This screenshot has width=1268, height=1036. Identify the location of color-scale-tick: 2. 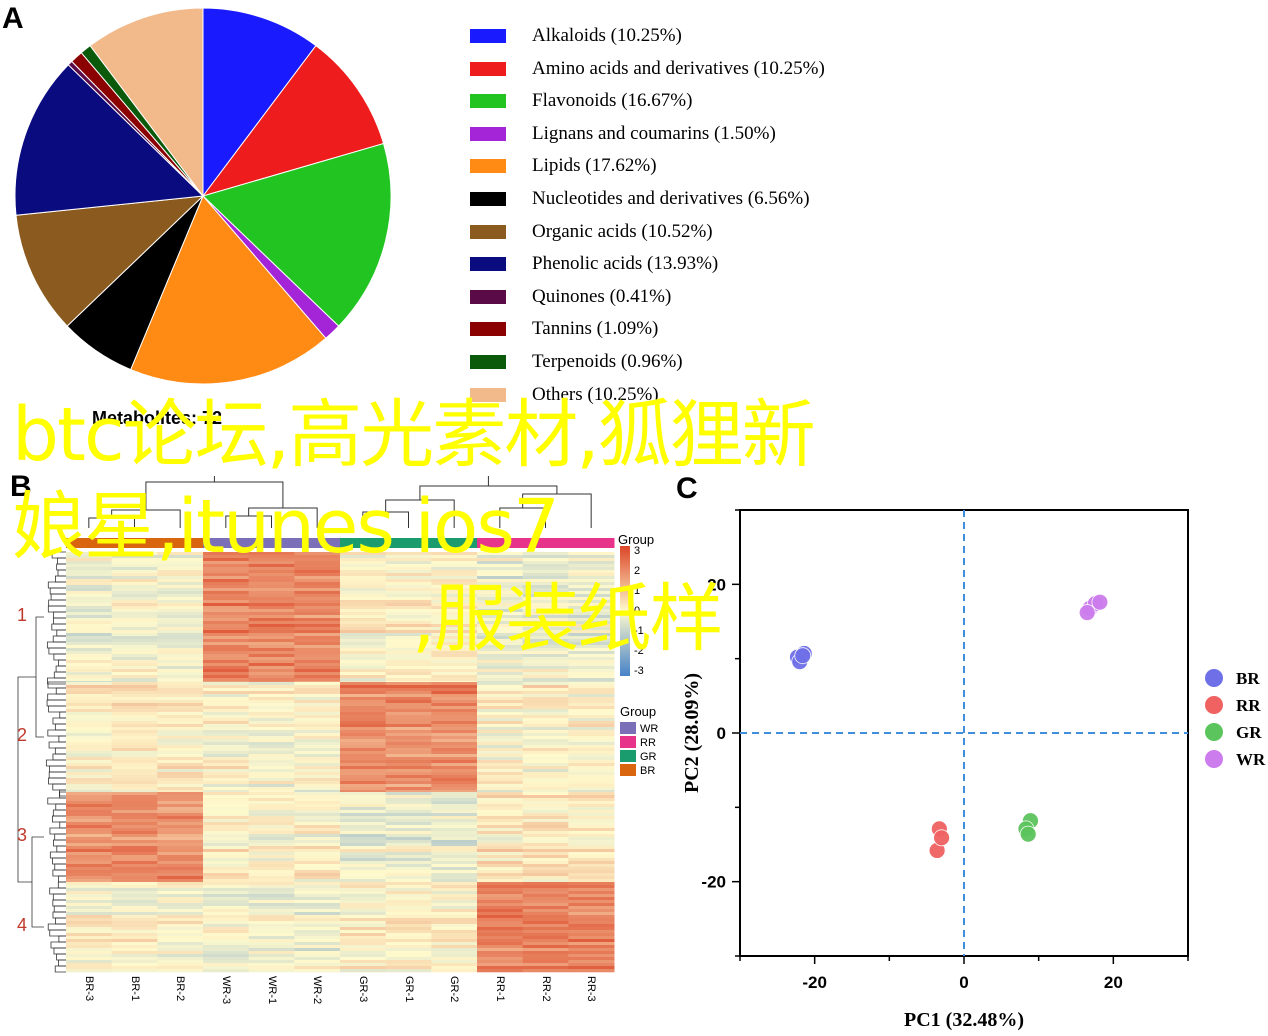
(637, 571).